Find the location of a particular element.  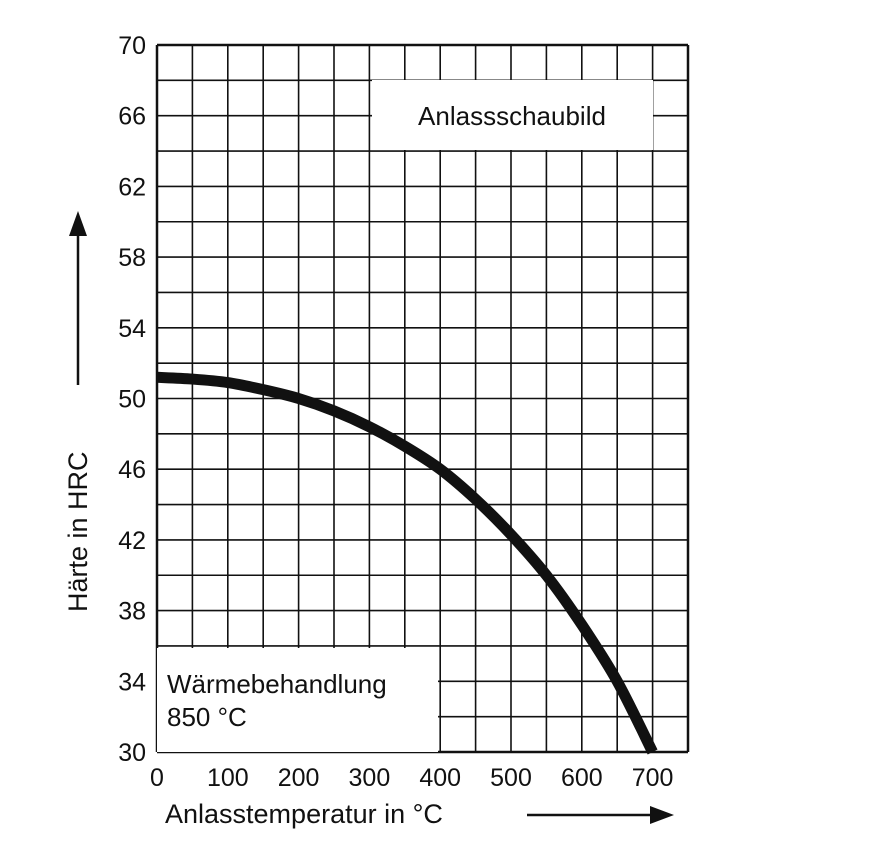

y-tick-label: 38 is located at coordinates (132, 612).